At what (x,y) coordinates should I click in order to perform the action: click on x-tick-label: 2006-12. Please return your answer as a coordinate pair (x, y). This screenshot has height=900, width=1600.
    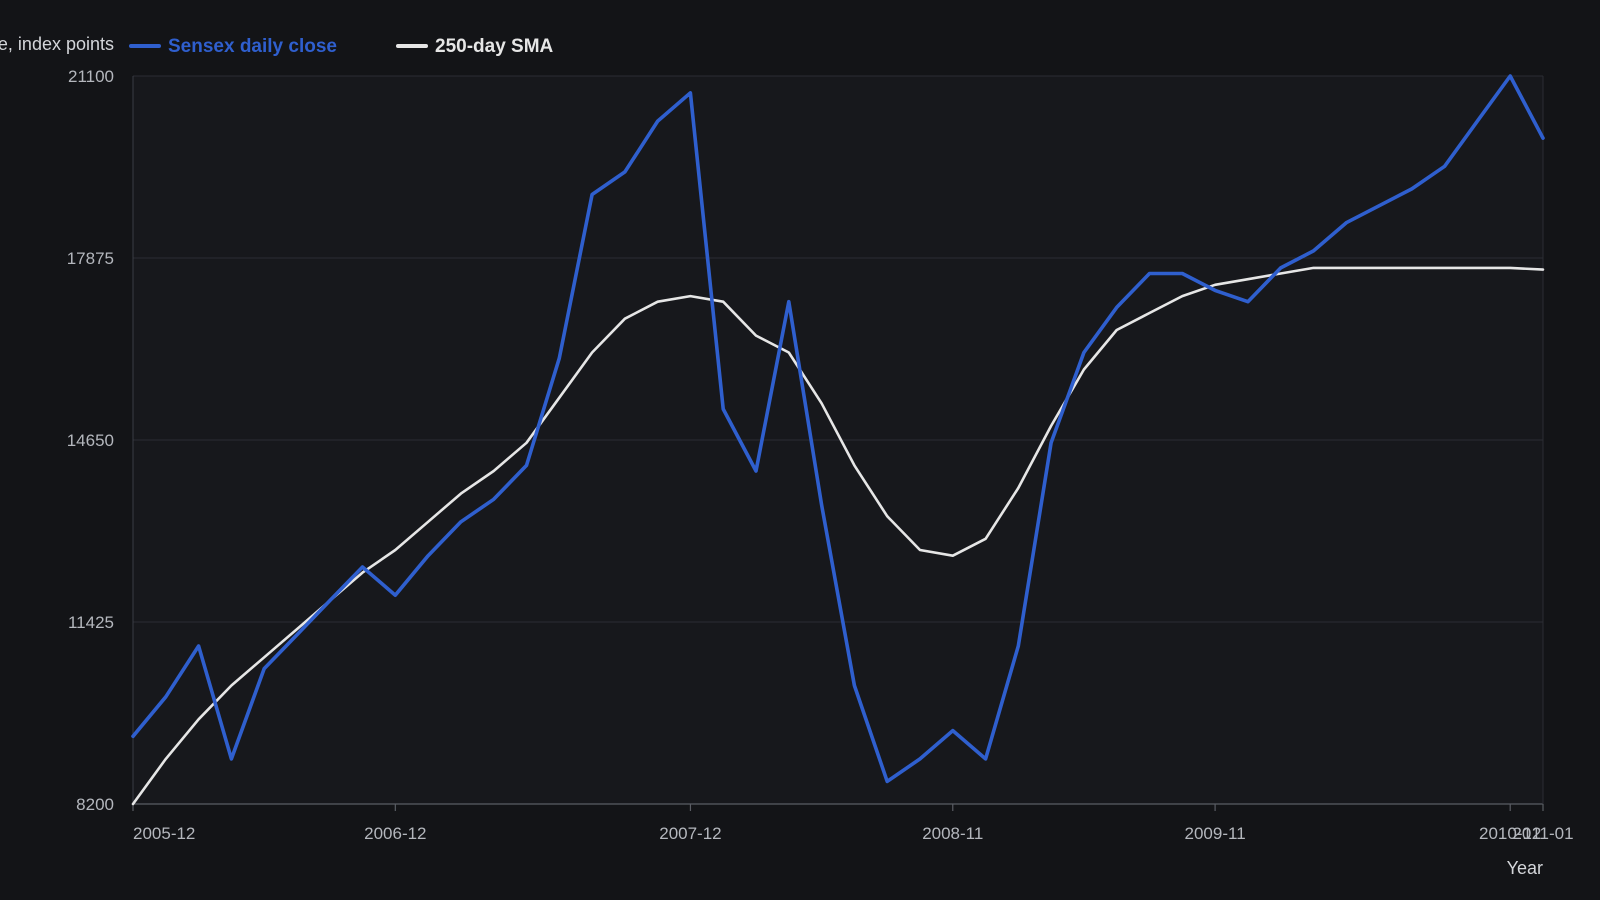
    Looking at the image, I should click on (395, 833).